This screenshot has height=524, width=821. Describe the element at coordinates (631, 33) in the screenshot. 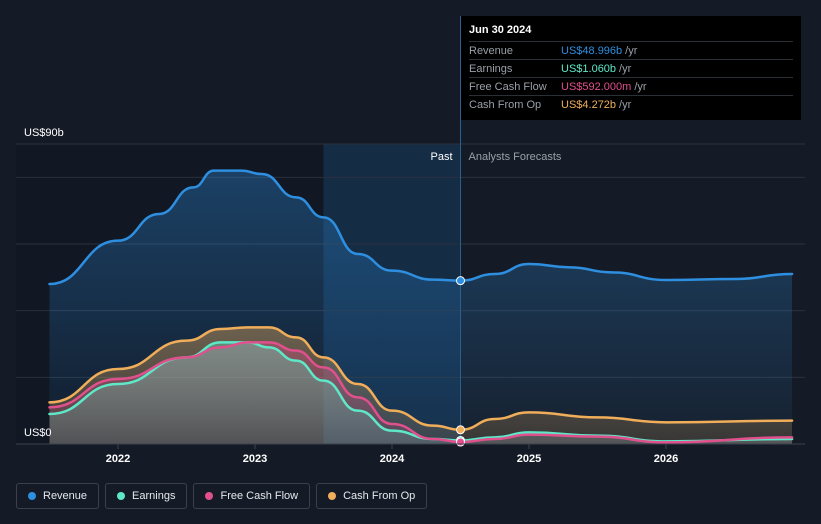

I see `tooltip-date: Jun 30 2024` at that location.